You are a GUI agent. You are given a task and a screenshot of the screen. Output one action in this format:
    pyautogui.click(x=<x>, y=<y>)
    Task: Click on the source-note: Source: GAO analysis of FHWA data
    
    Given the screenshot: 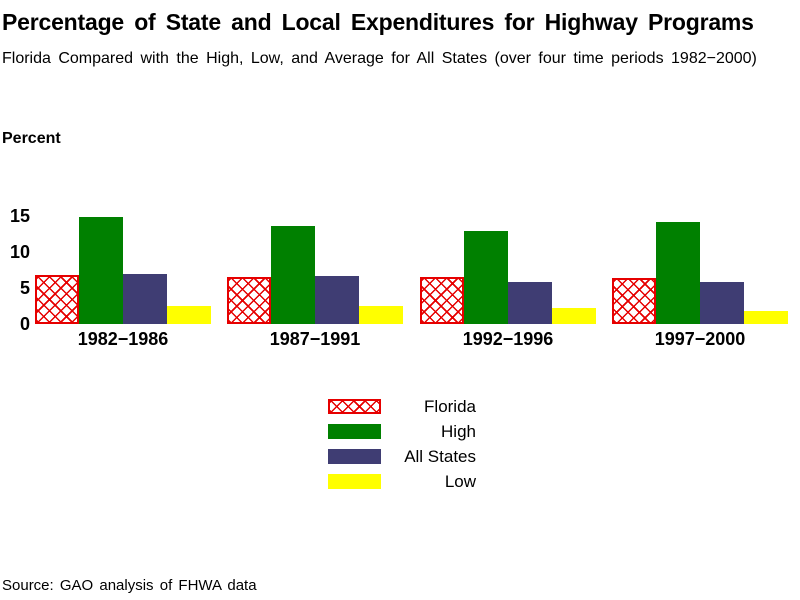 What is the action you would take?
    pyautogui.click(x=129, y=585)
    